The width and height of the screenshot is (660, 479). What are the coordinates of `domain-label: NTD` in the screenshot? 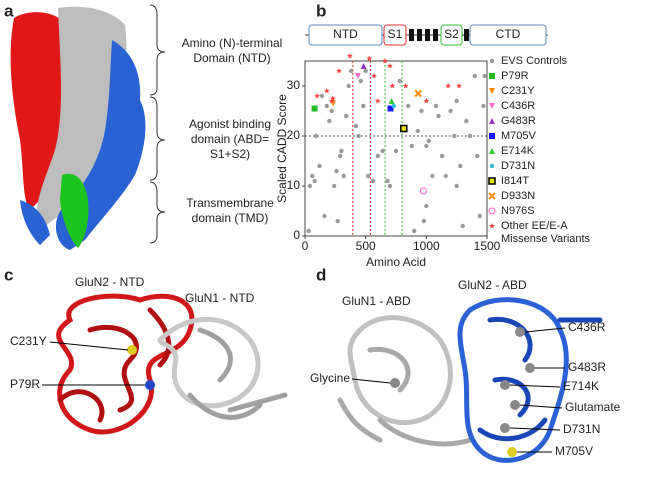 It's located at (345, 34).